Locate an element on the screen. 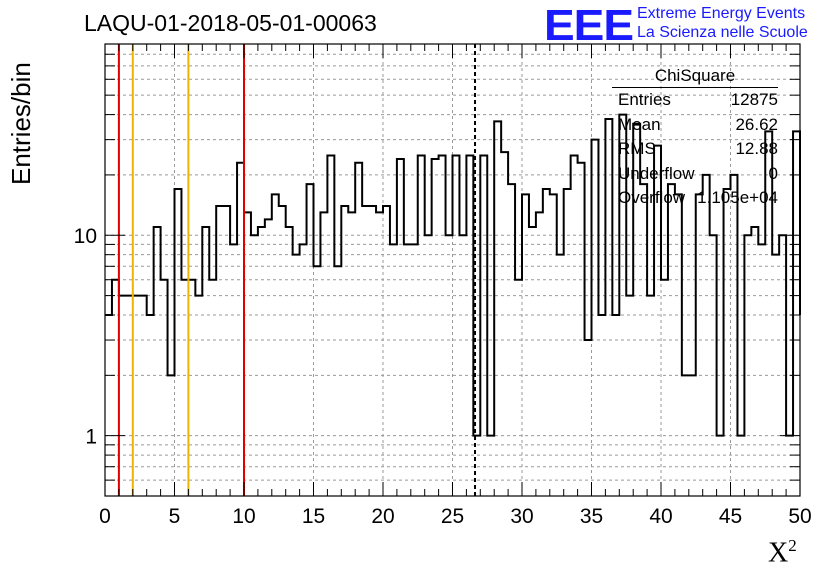  x-tick-label: 45 is located at coordinates (730, 516).